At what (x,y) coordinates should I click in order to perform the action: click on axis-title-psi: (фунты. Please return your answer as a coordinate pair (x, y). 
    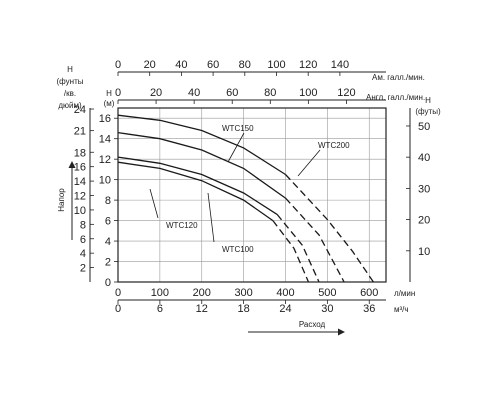
    Looking at the image, I should click on (70, 81).